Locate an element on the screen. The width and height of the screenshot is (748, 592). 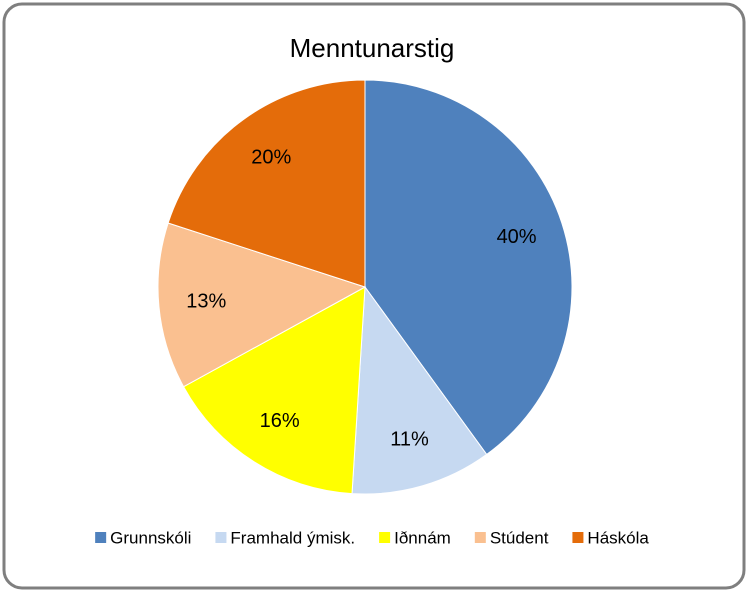
legend-label: Framhald ýmisk. is located at coordinates (292, 537).